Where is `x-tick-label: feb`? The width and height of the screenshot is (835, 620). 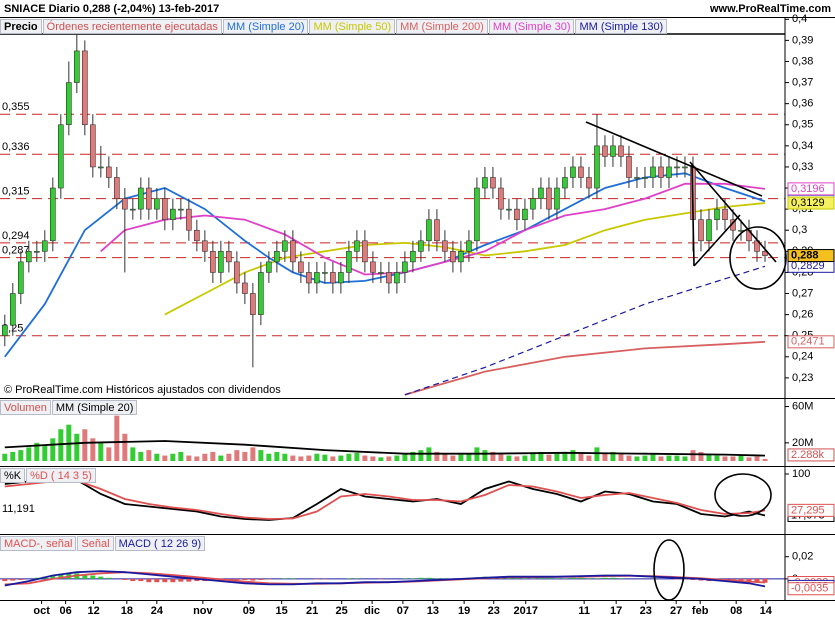 x-tick-label: feb is located at coordinates (700, 611).